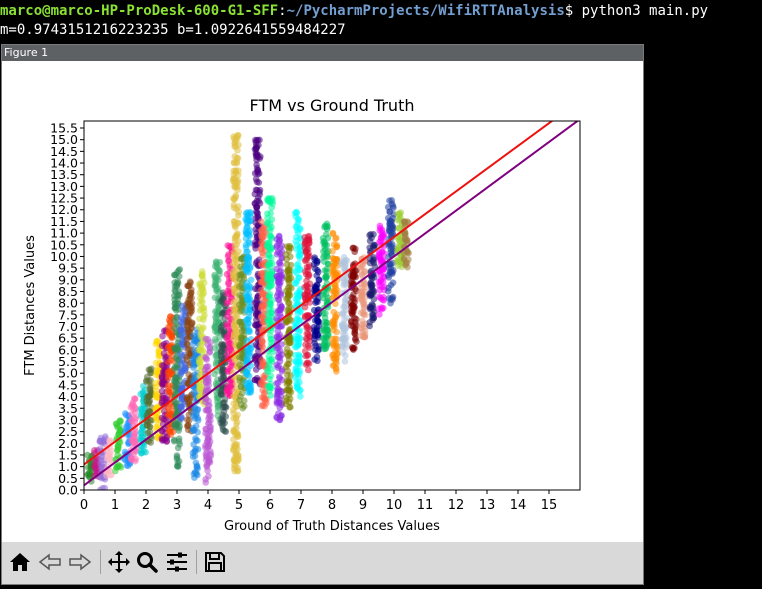 The height and width of the screenshot is (589, 762). I want to click on y-tick-label: 4.5, so click(68, 384).